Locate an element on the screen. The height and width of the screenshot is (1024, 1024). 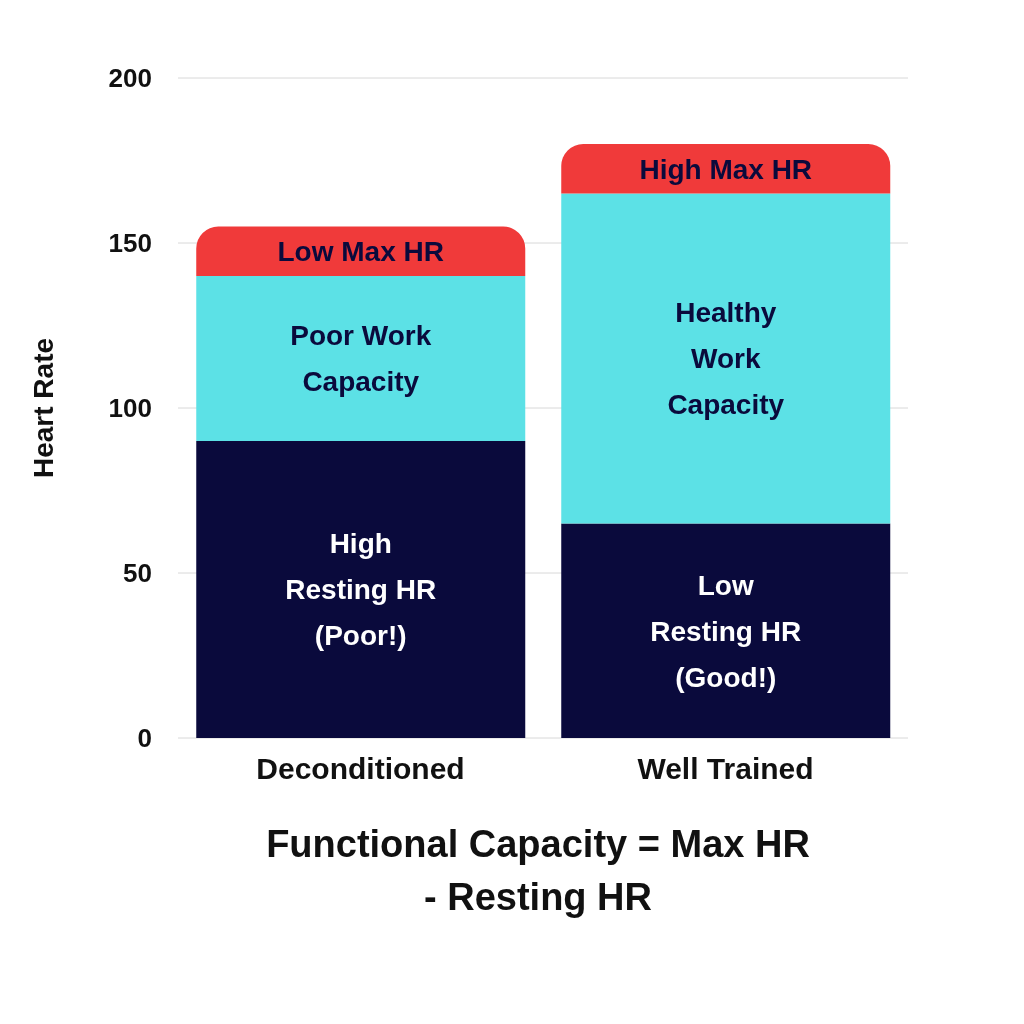
x-tick-label: Well Trained is located at coordinates (725, 769).